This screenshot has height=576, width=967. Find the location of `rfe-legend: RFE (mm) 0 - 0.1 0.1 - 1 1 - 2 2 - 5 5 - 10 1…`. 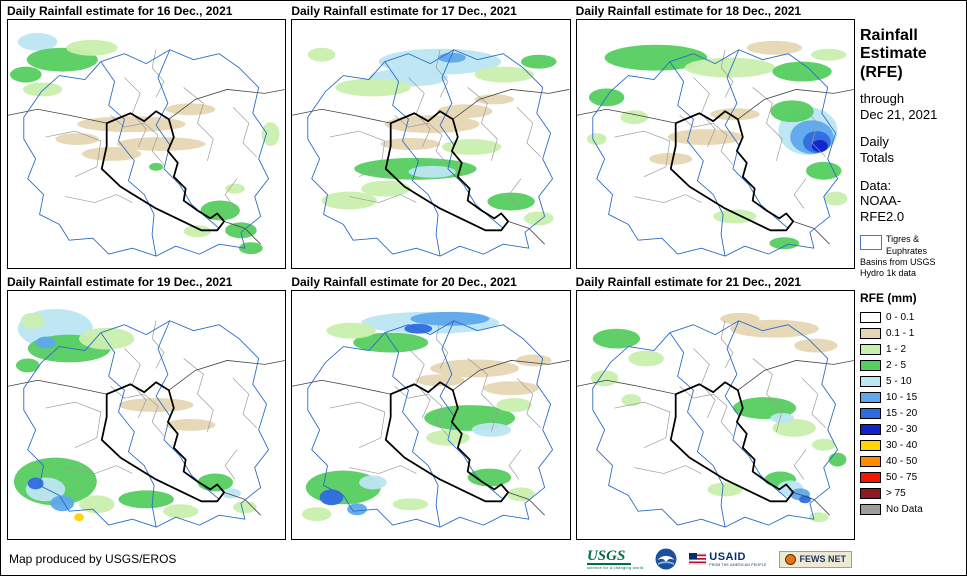

rfe-legend: RFE (mm) 0 - 0.1 0.1 - 1 1 - 2 2 - 5 5 - 10 1… is located at coordinates (911, 403).